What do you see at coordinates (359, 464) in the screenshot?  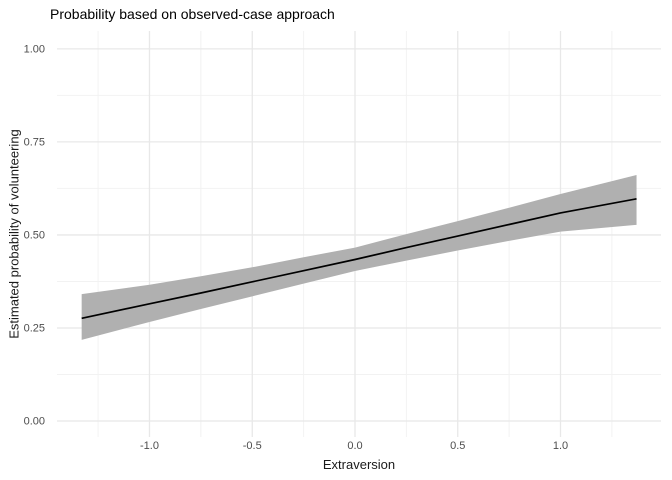 I see `x-axis-title: Extraversion` at bounding box center [359, 464].